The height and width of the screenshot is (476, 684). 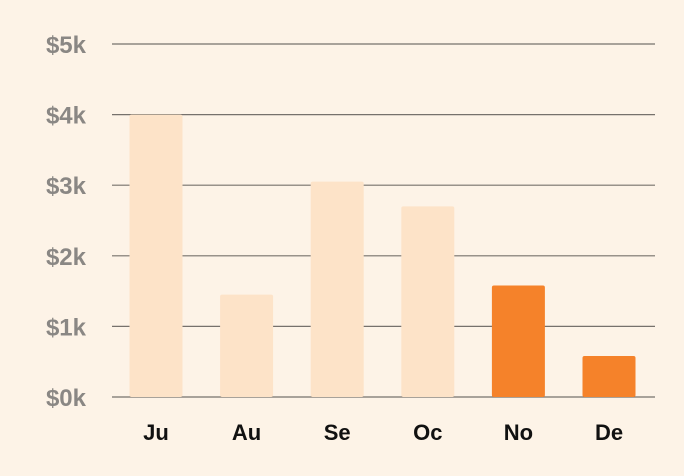 I want to click on x-tick-label: De, so click(x=609, y=432).